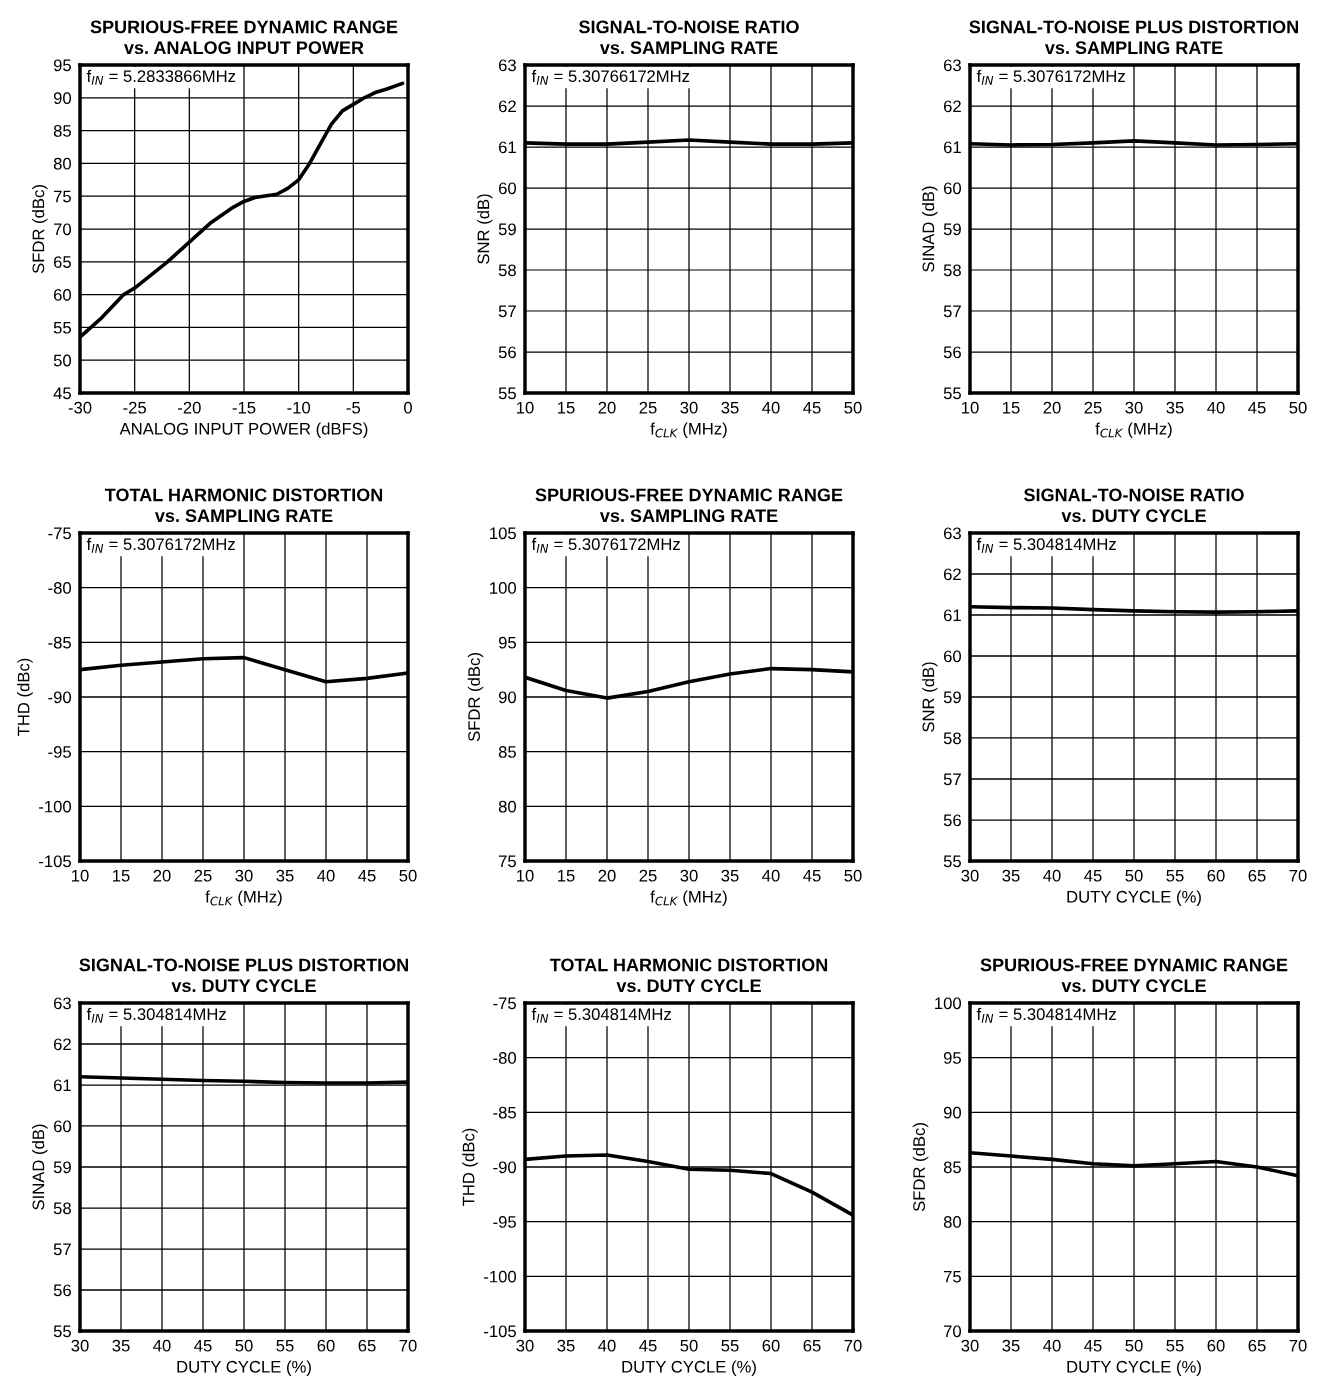 The width and height of the screenshot is (1318, 1394). I want to click on y-tick-label: 61, so click(62, 1085).